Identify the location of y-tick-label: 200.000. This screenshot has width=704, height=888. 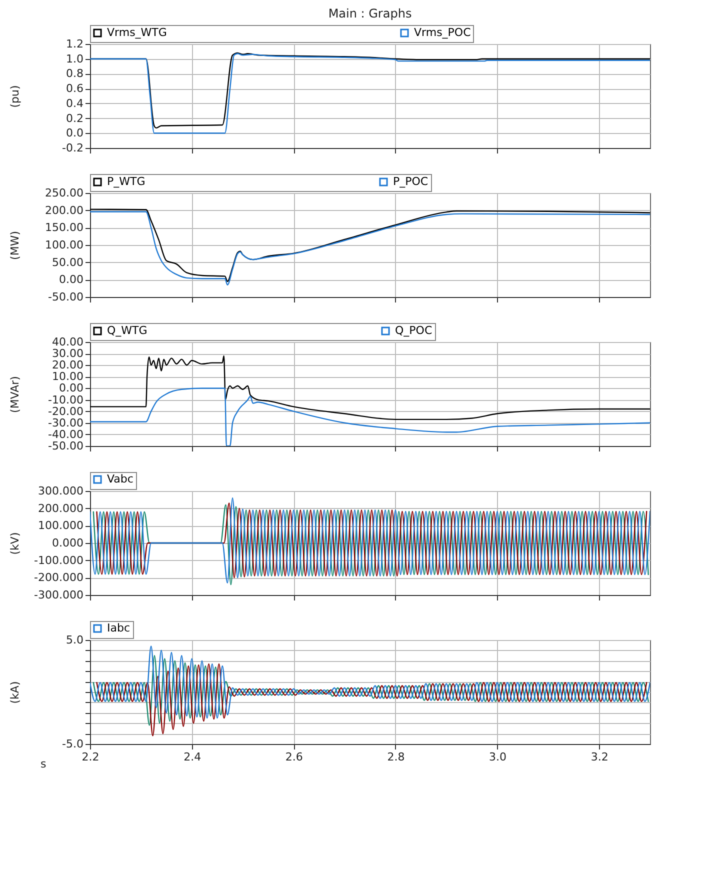
(61, 508).